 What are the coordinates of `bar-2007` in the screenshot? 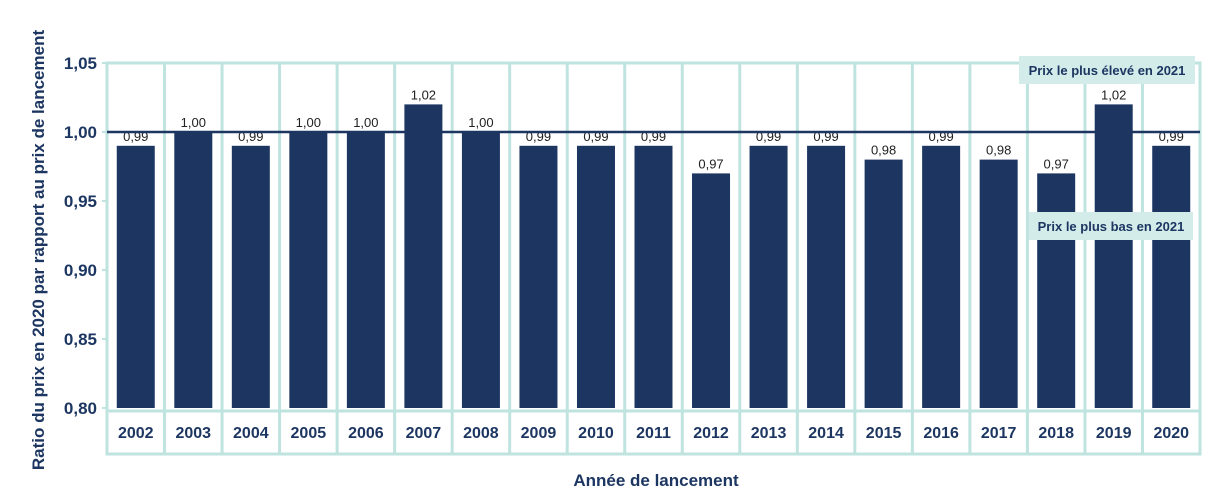 It's located at (423, 256).